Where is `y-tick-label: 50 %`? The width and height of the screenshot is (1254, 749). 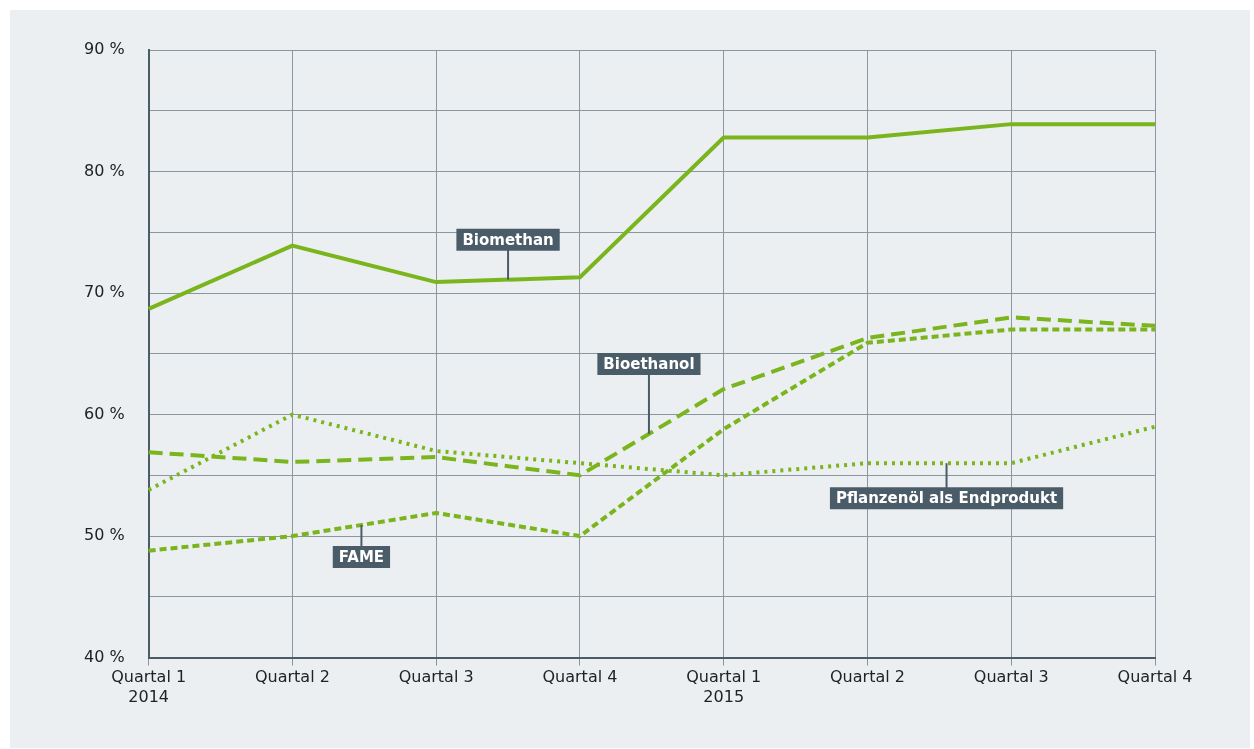 y-tick-label: 50 % is located at coordinates (104, 535).